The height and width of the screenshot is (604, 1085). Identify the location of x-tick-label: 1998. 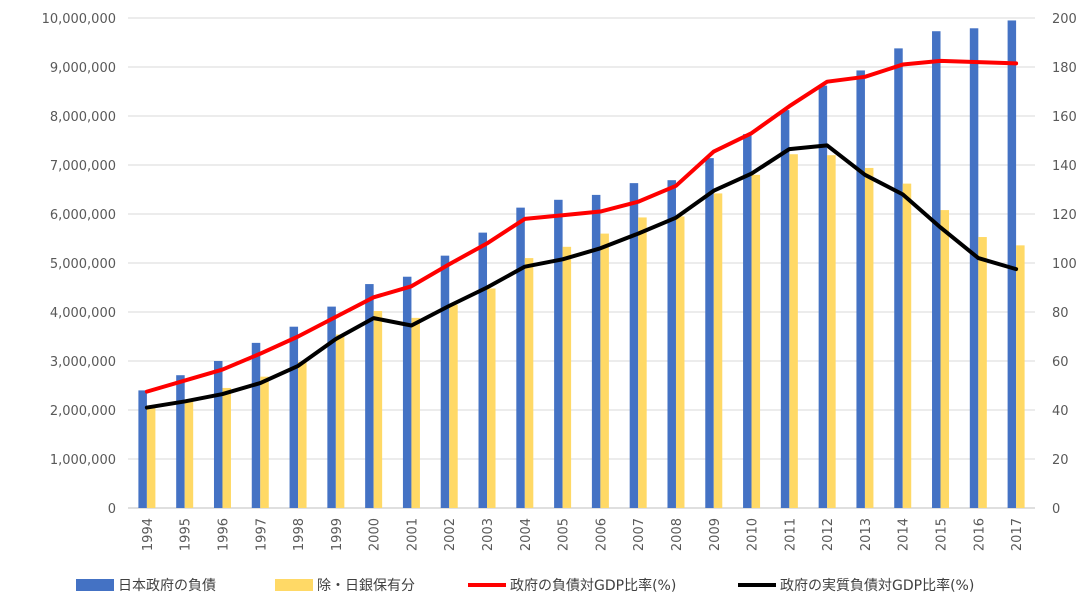
(299, 534).